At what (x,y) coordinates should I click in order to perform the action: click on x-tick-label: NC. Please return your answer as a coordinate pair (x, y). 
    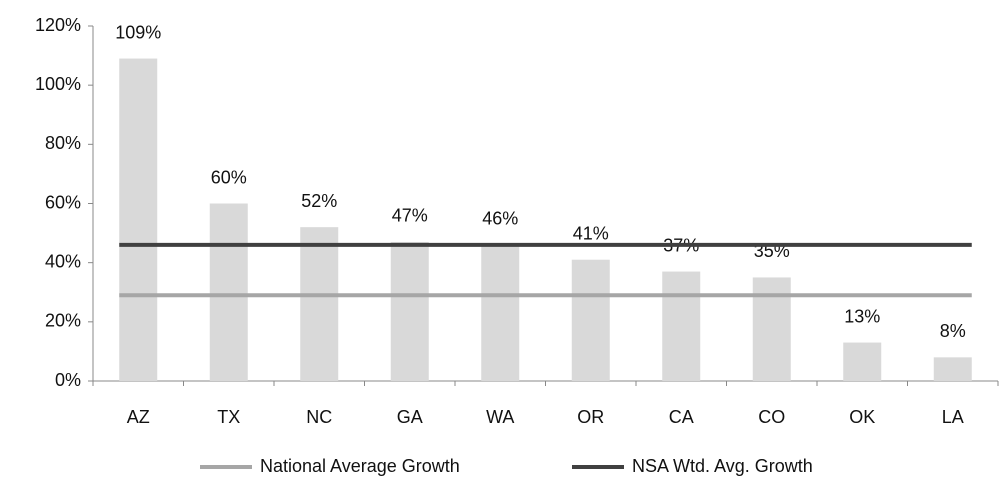
    Looking at the image, I should click on (319, 417).